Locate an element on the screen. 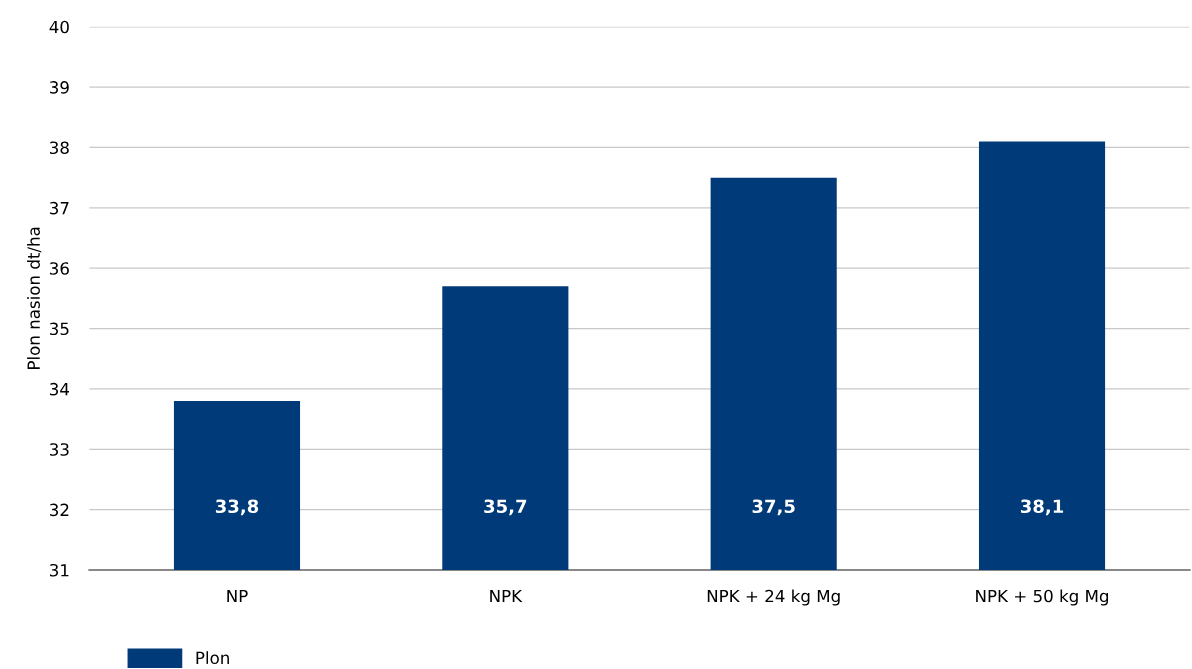 This screenshot has width=1192, height=669. x-tick-label: NPK is located at coordinates (506, 596).